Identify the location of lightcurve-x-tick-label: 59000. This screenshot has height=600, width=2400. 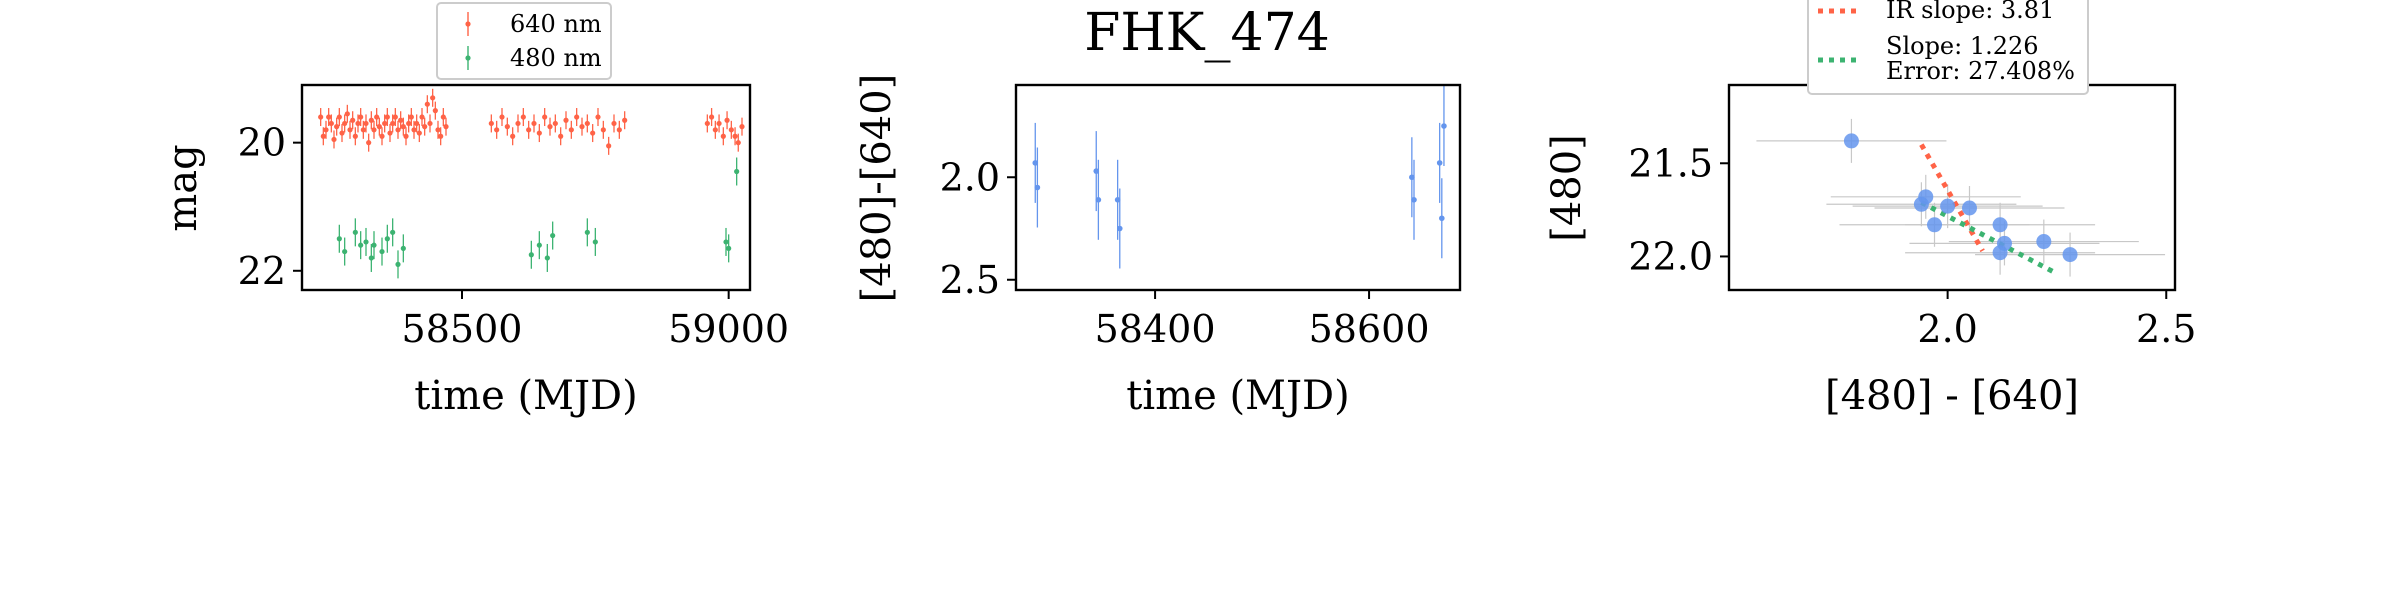
(728, 329).